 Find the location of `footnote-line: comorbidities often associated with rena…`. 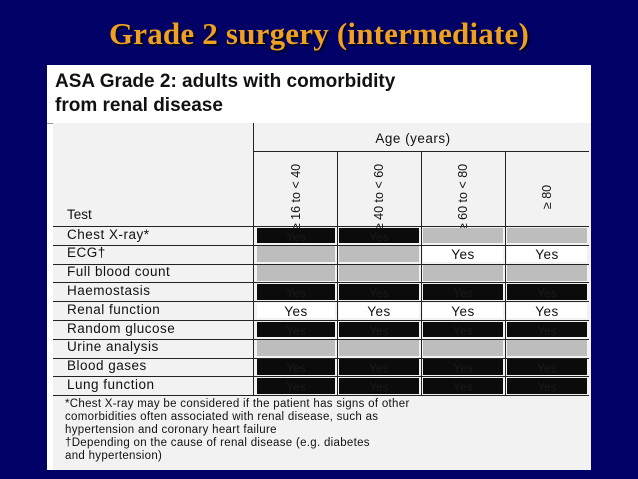

footnote-line: comorbidities often associated with rena… is located at coordinates (222, 417).